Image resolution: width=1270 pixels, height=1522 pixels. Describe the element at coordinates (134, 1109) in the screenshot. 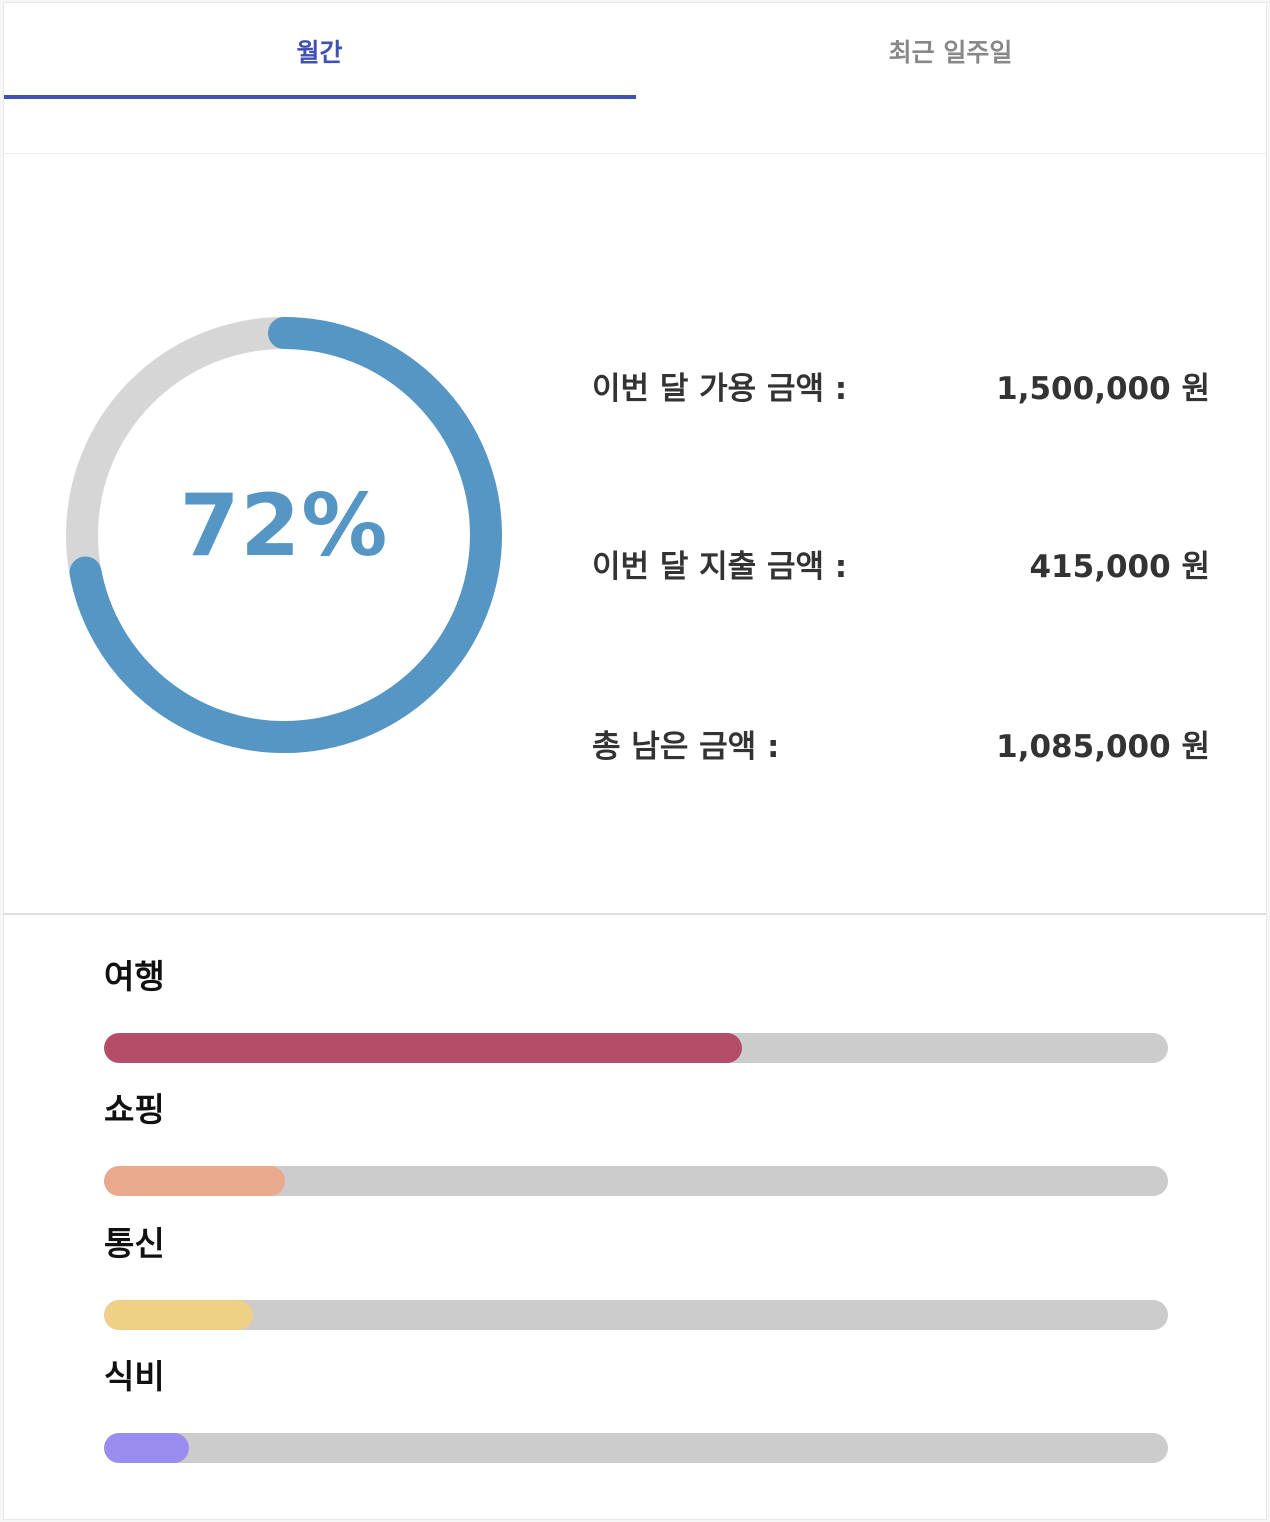

I see `category-label-shopping: 쇼핑` at that location.